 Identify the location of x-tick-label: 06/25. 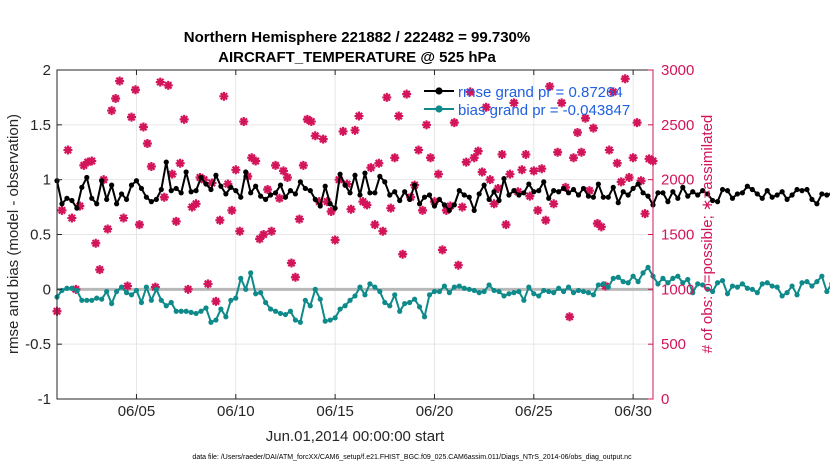
(534, 411).